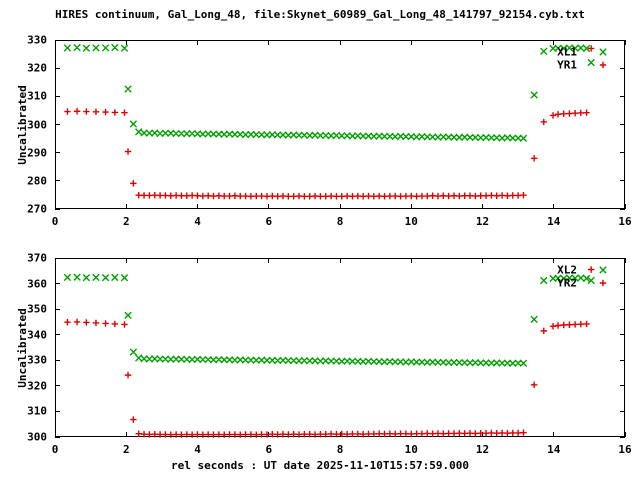 The width and height of the screenshot is (640, 480). Describe the element at coordinates (37, 284) in the screenshot. I see `bottom-y-tick-label: 360` at that location.